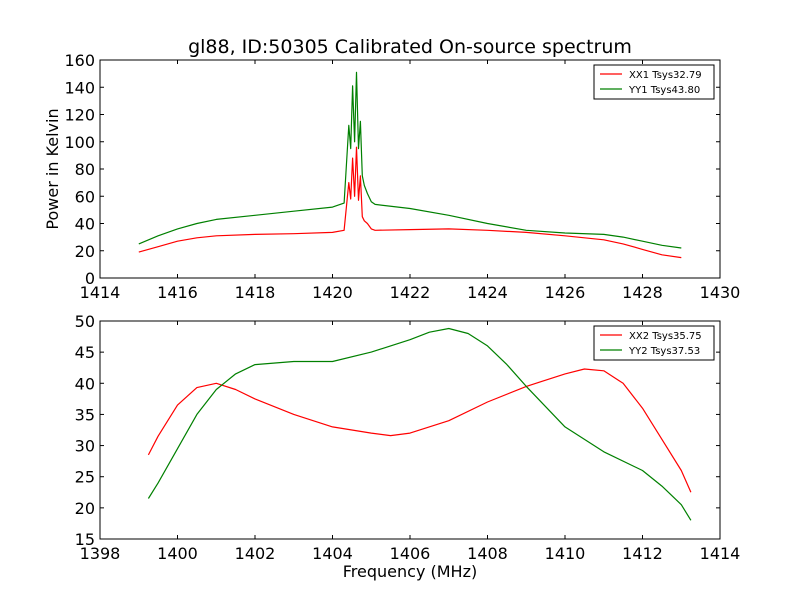  Describe the element at coordinates (664, 351) in the screenshot. I see `bottom-legend-label-yy2: YY2 Tsys37.53` at that location.